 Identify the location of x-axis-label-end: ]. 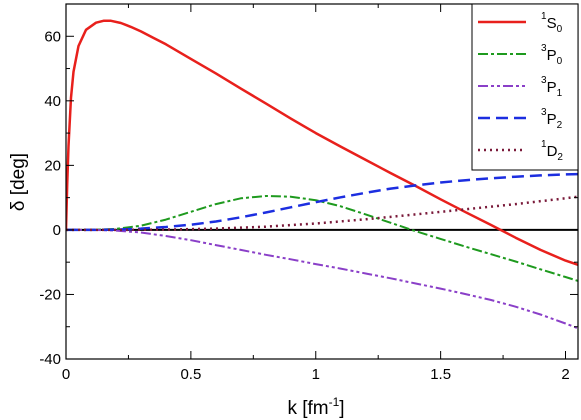
(341, 408).